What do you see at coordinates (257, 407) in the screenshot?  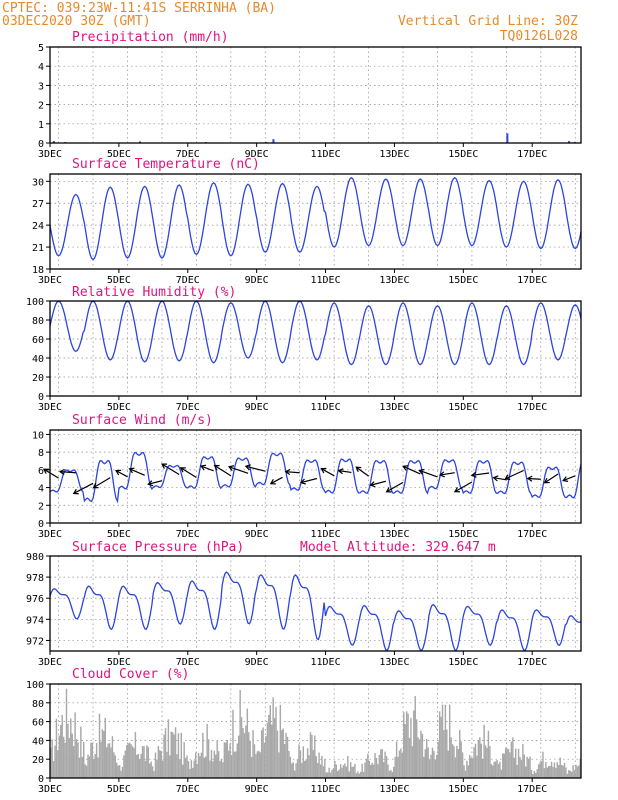 I see `x-tick-label: 9DEC` at bounding box center [257, 407].